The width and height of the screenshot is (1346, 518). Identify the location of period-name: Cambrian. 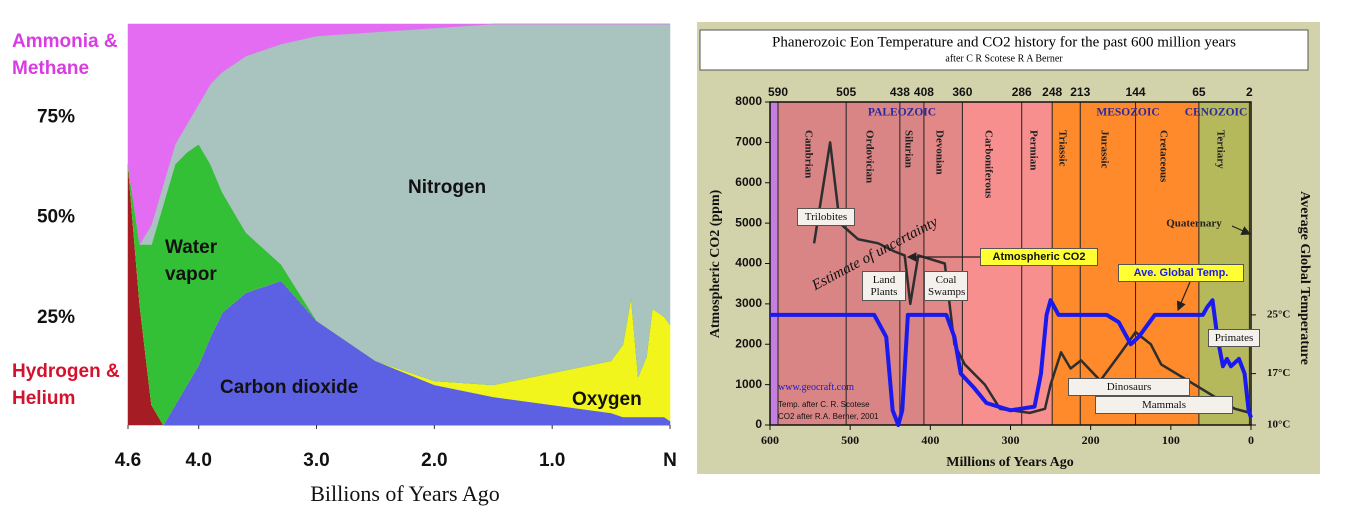
(809, 154).